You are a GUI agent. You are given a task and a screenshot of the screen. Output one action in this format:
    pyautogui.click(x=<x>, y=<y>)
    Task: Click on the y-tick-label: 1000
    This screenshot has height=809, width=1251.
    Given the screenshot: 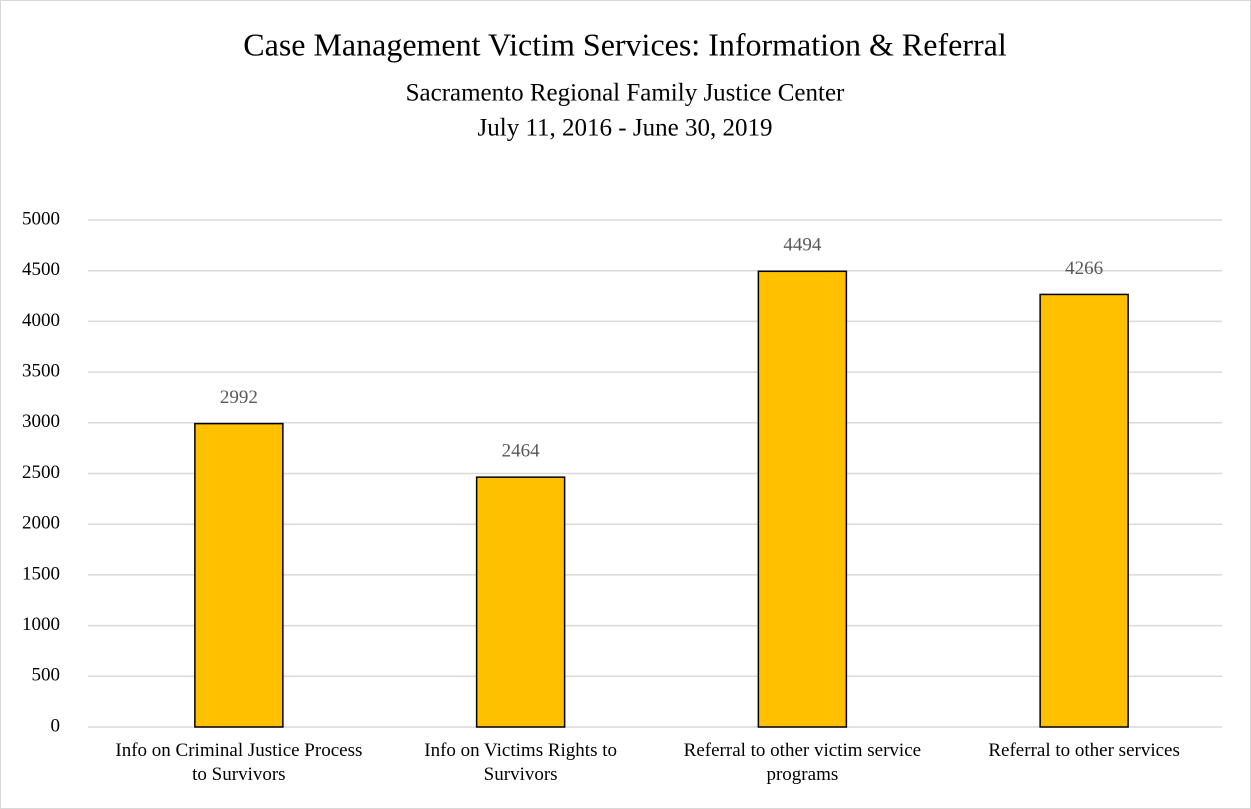 What is the action you would take?
    pyautogui.click(x=41, y=624)
    